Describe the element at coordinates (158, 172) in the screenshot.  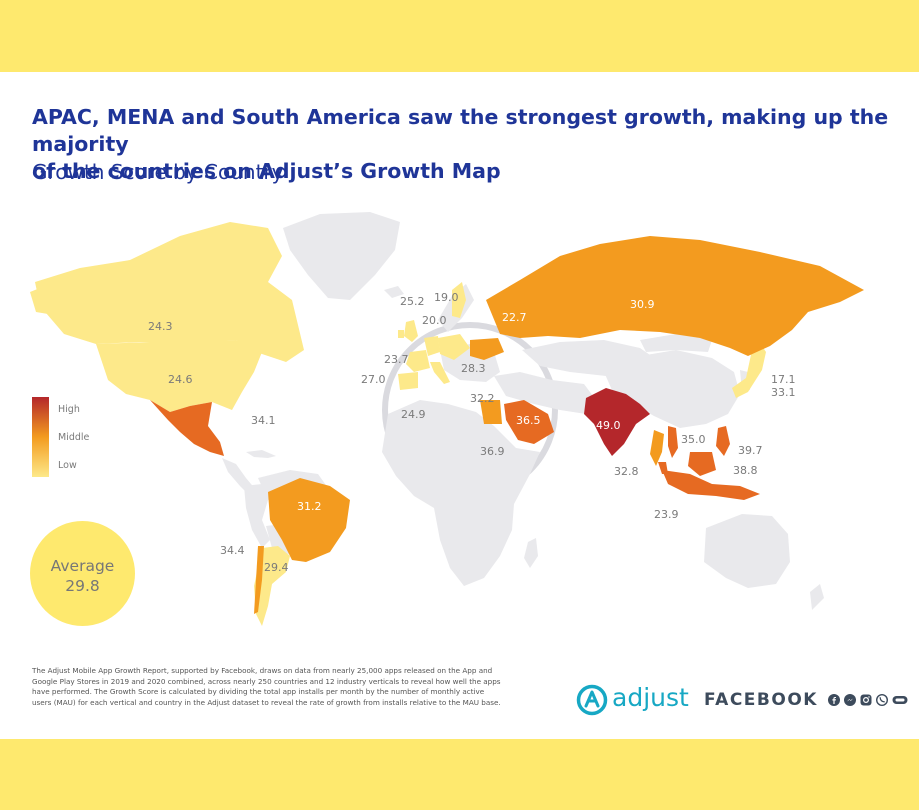
I see `map-subtitle: Growth Score by Country` at that location.